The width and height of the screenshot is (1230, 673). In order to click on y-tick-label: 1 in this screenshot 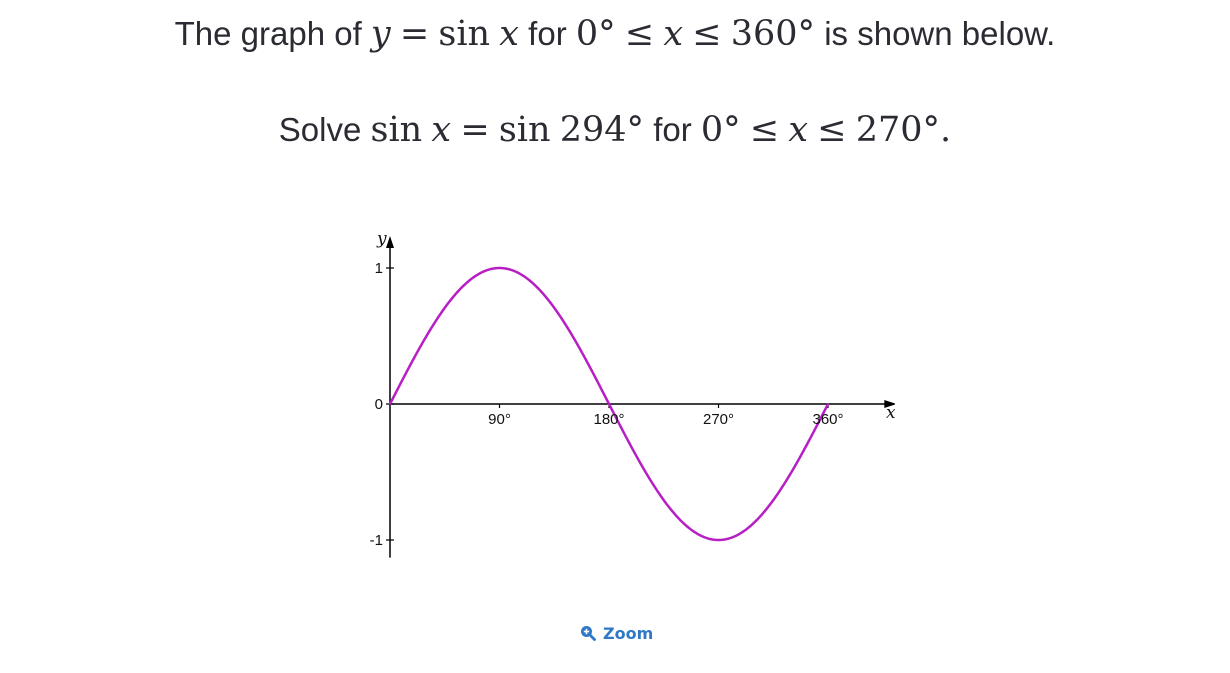, I will do `click(379, 268)`.